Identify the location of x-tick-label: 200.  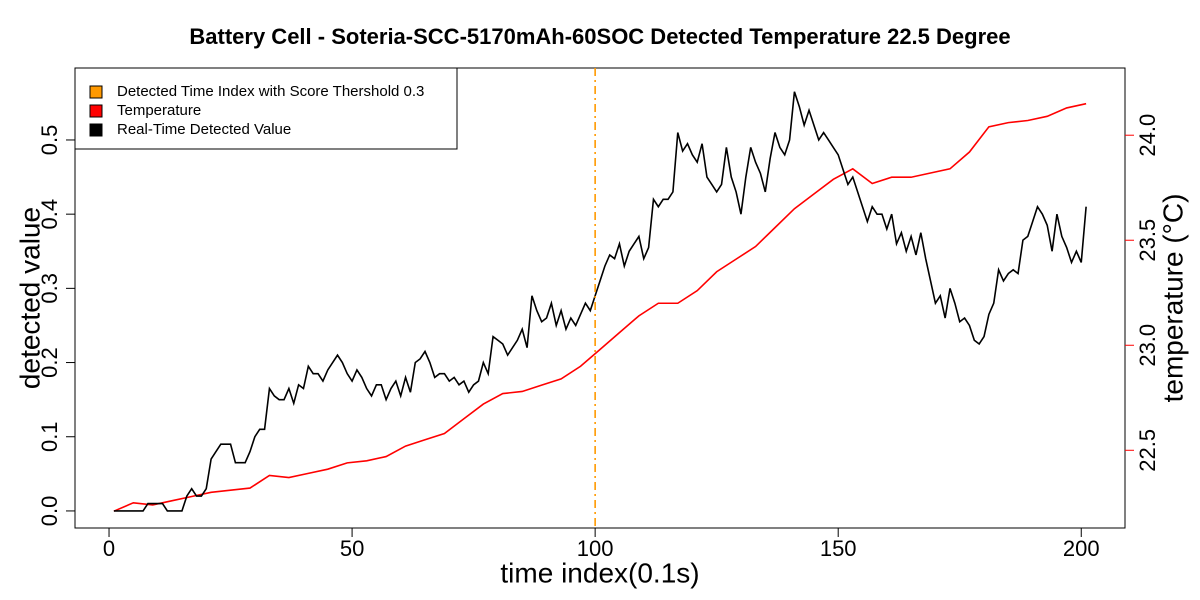
(1081, 548).